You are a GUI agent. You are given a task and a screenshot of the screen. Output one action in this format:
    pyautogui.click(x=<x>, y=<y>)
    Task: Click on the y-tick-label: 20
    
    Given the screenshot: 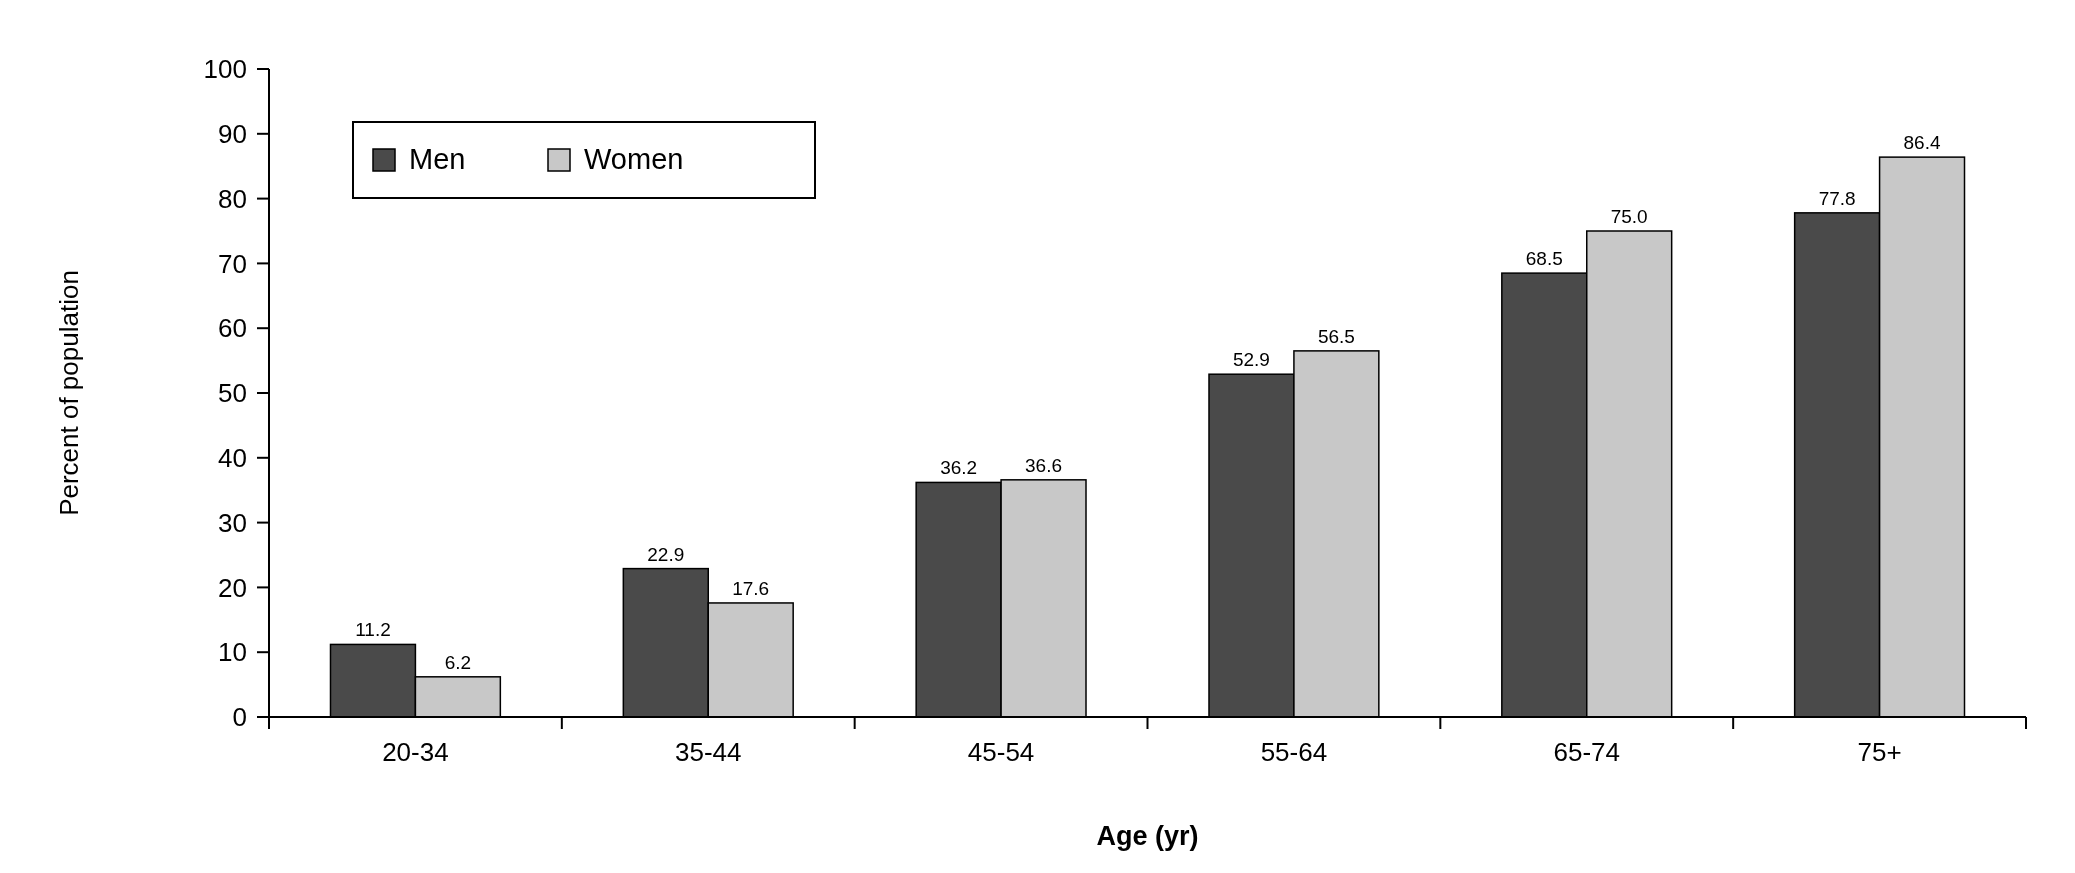 What is the action you would take?
    pyautogui.click(x=232, y=587)
    